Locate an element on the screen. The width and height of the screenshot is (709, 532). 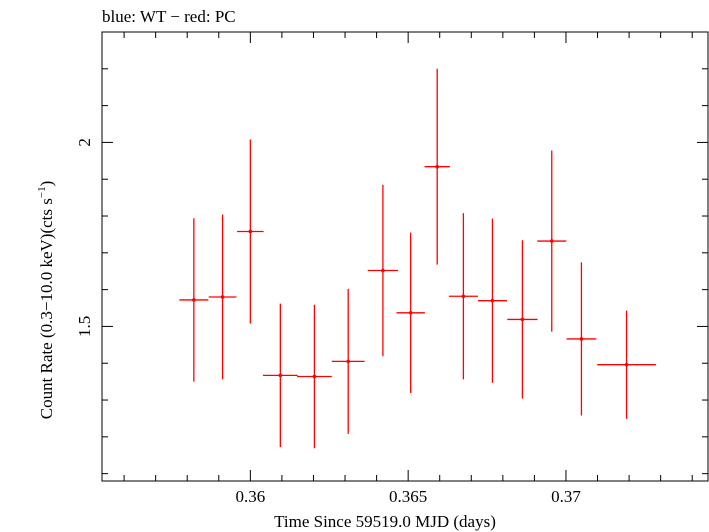
y-axis-tick-labels: 1.52 is located at coordinates (84, 237).